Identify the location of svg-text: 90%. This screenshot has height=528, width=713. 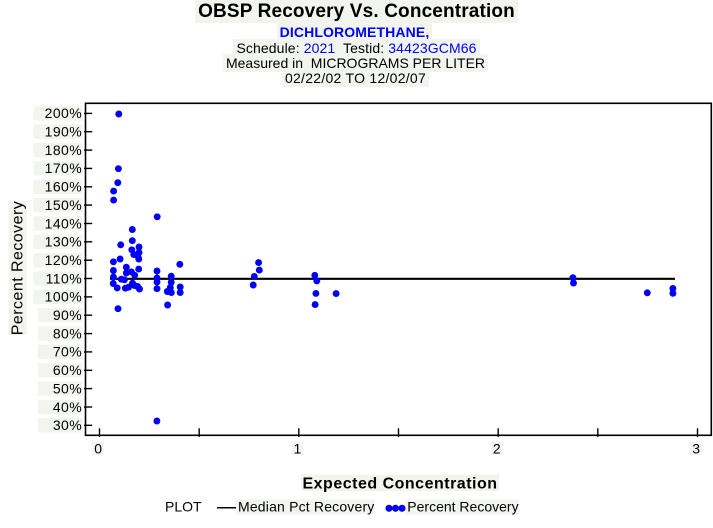
(67, 315).